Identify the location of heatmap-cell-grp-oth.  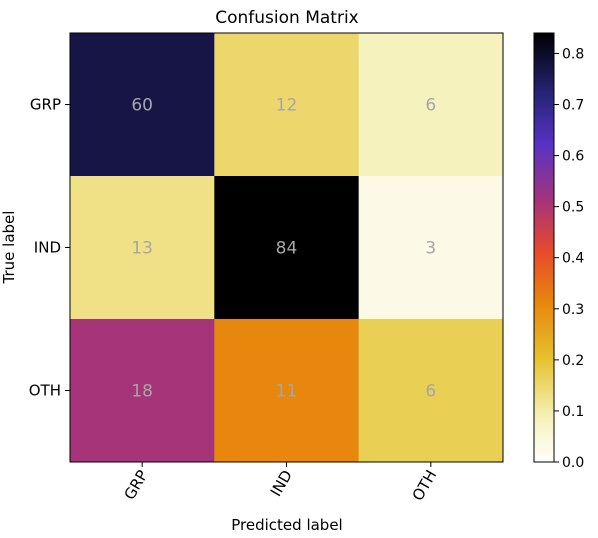
(431, 105).